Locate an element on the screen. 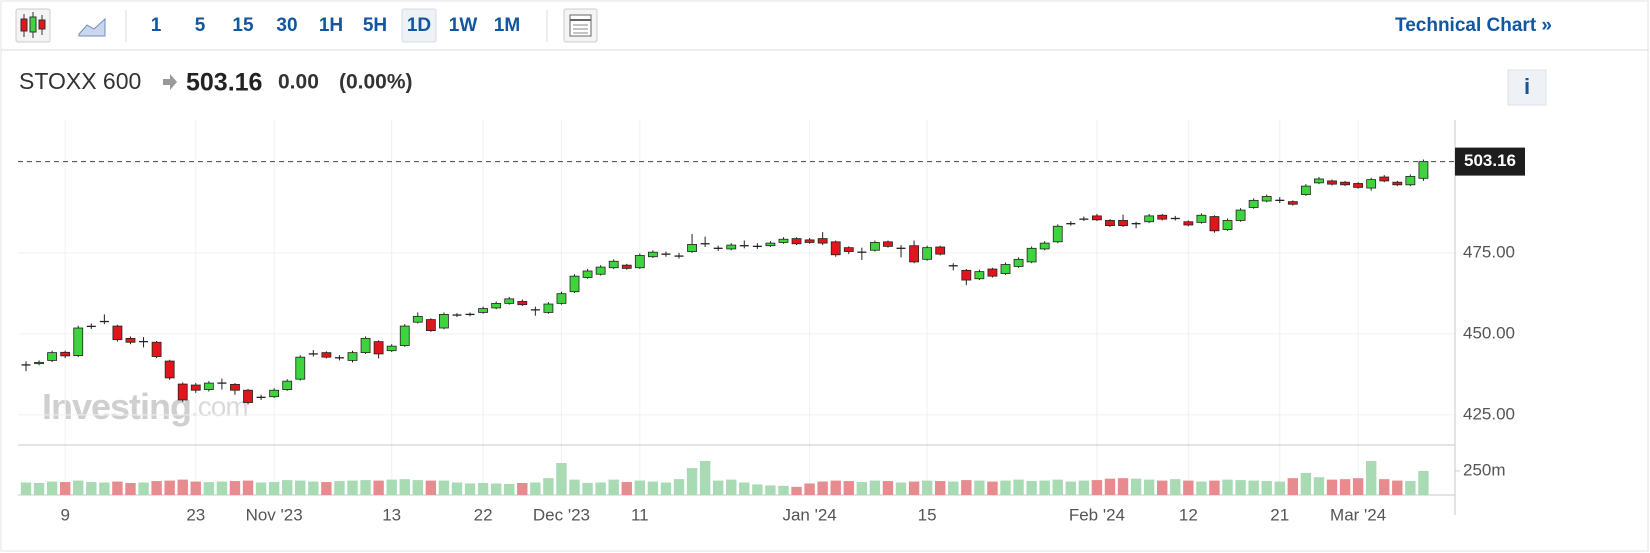 The image size is (1650, 553). info-icon: i is located at coordinates (1527, 86).